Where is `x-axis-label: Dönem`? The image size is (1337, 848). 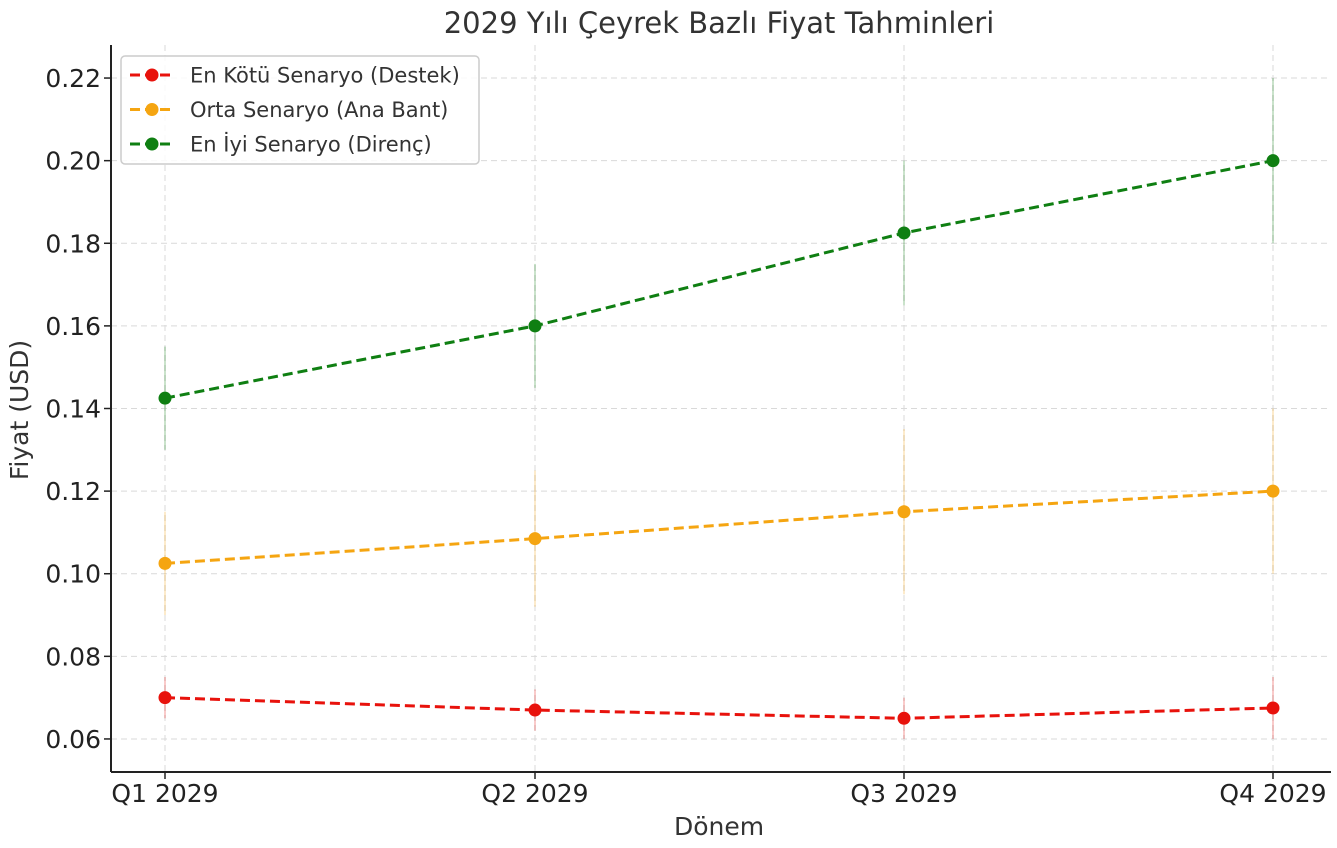
x-axis-label: Dönem is located at coordinates (719, 826).